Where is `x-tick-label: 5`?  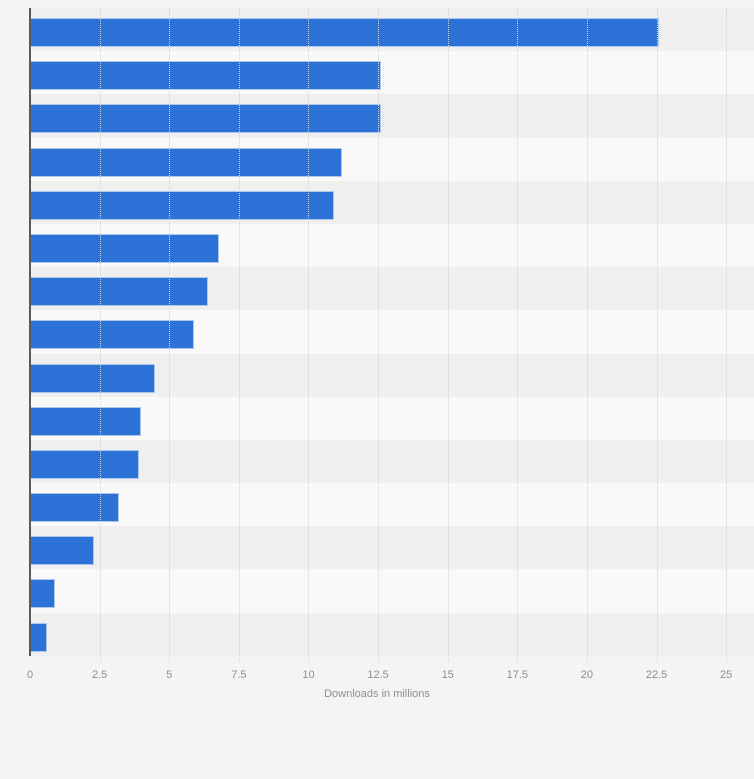
x-tick-label: 5 is located at coordinates (169, 675).